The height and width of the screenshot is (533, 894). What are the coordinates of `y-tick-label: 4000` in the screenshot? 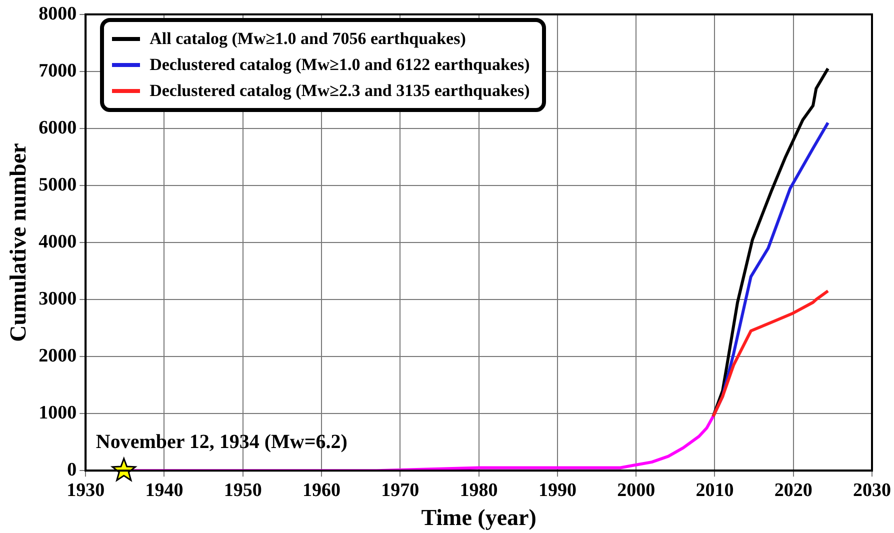 It's located at (57, 241).